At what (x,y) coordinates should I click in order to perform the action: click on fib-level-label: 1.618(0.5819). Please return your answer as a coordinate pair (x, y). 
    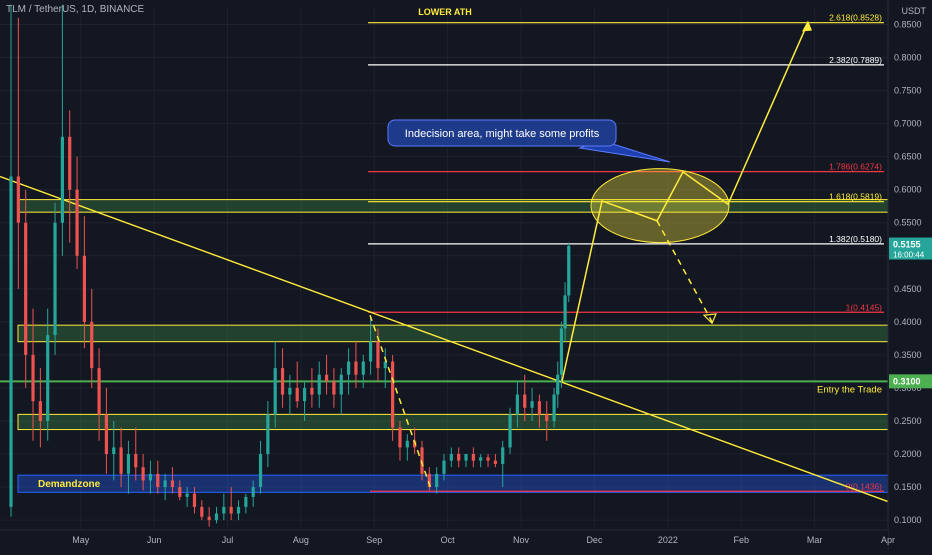
    Looking at the image, I should click on (855, 197).